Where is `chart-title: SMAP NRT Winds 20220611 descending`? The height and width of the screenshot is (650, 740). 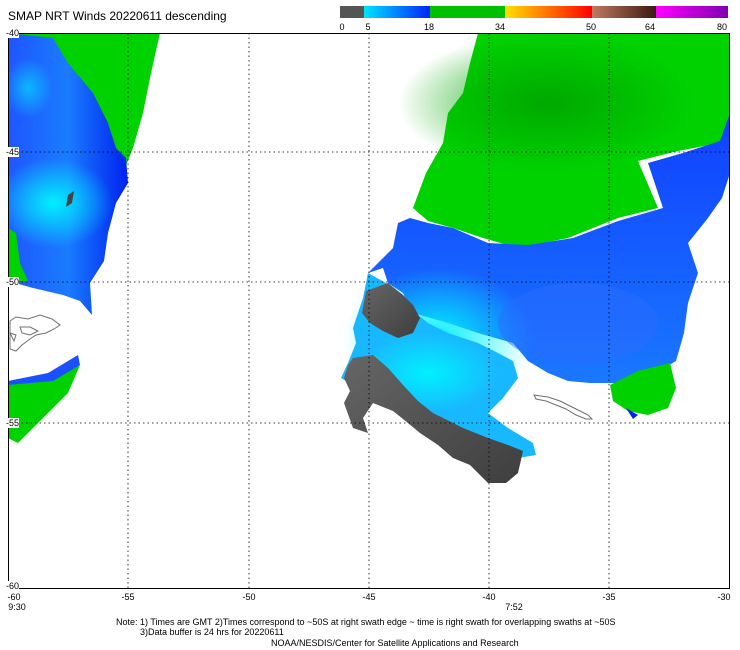
chart-title: SMAP NRT Winds 20220611 descending is located at coordinates (117, 16).